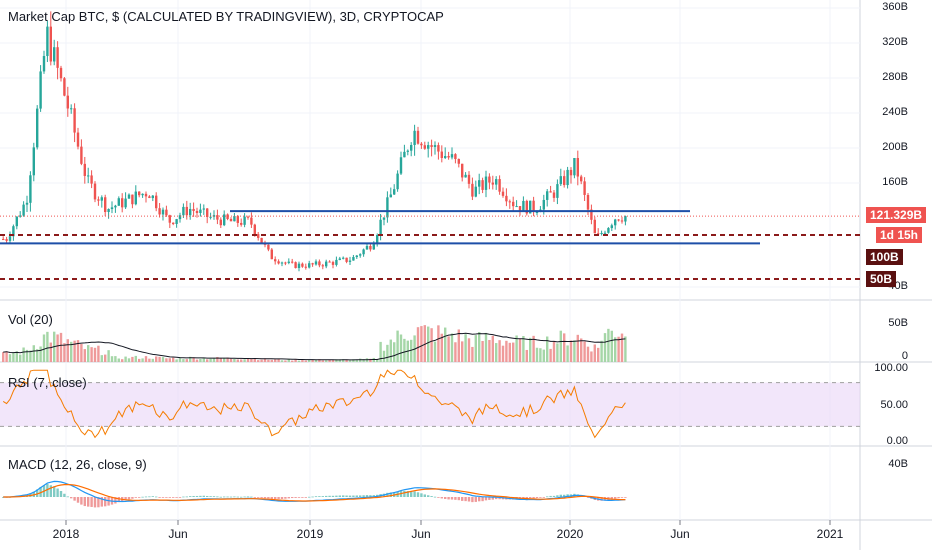 The image size is (932, 550). I want to click on time-tick-jun-2018: Jun, so click(178, 534).